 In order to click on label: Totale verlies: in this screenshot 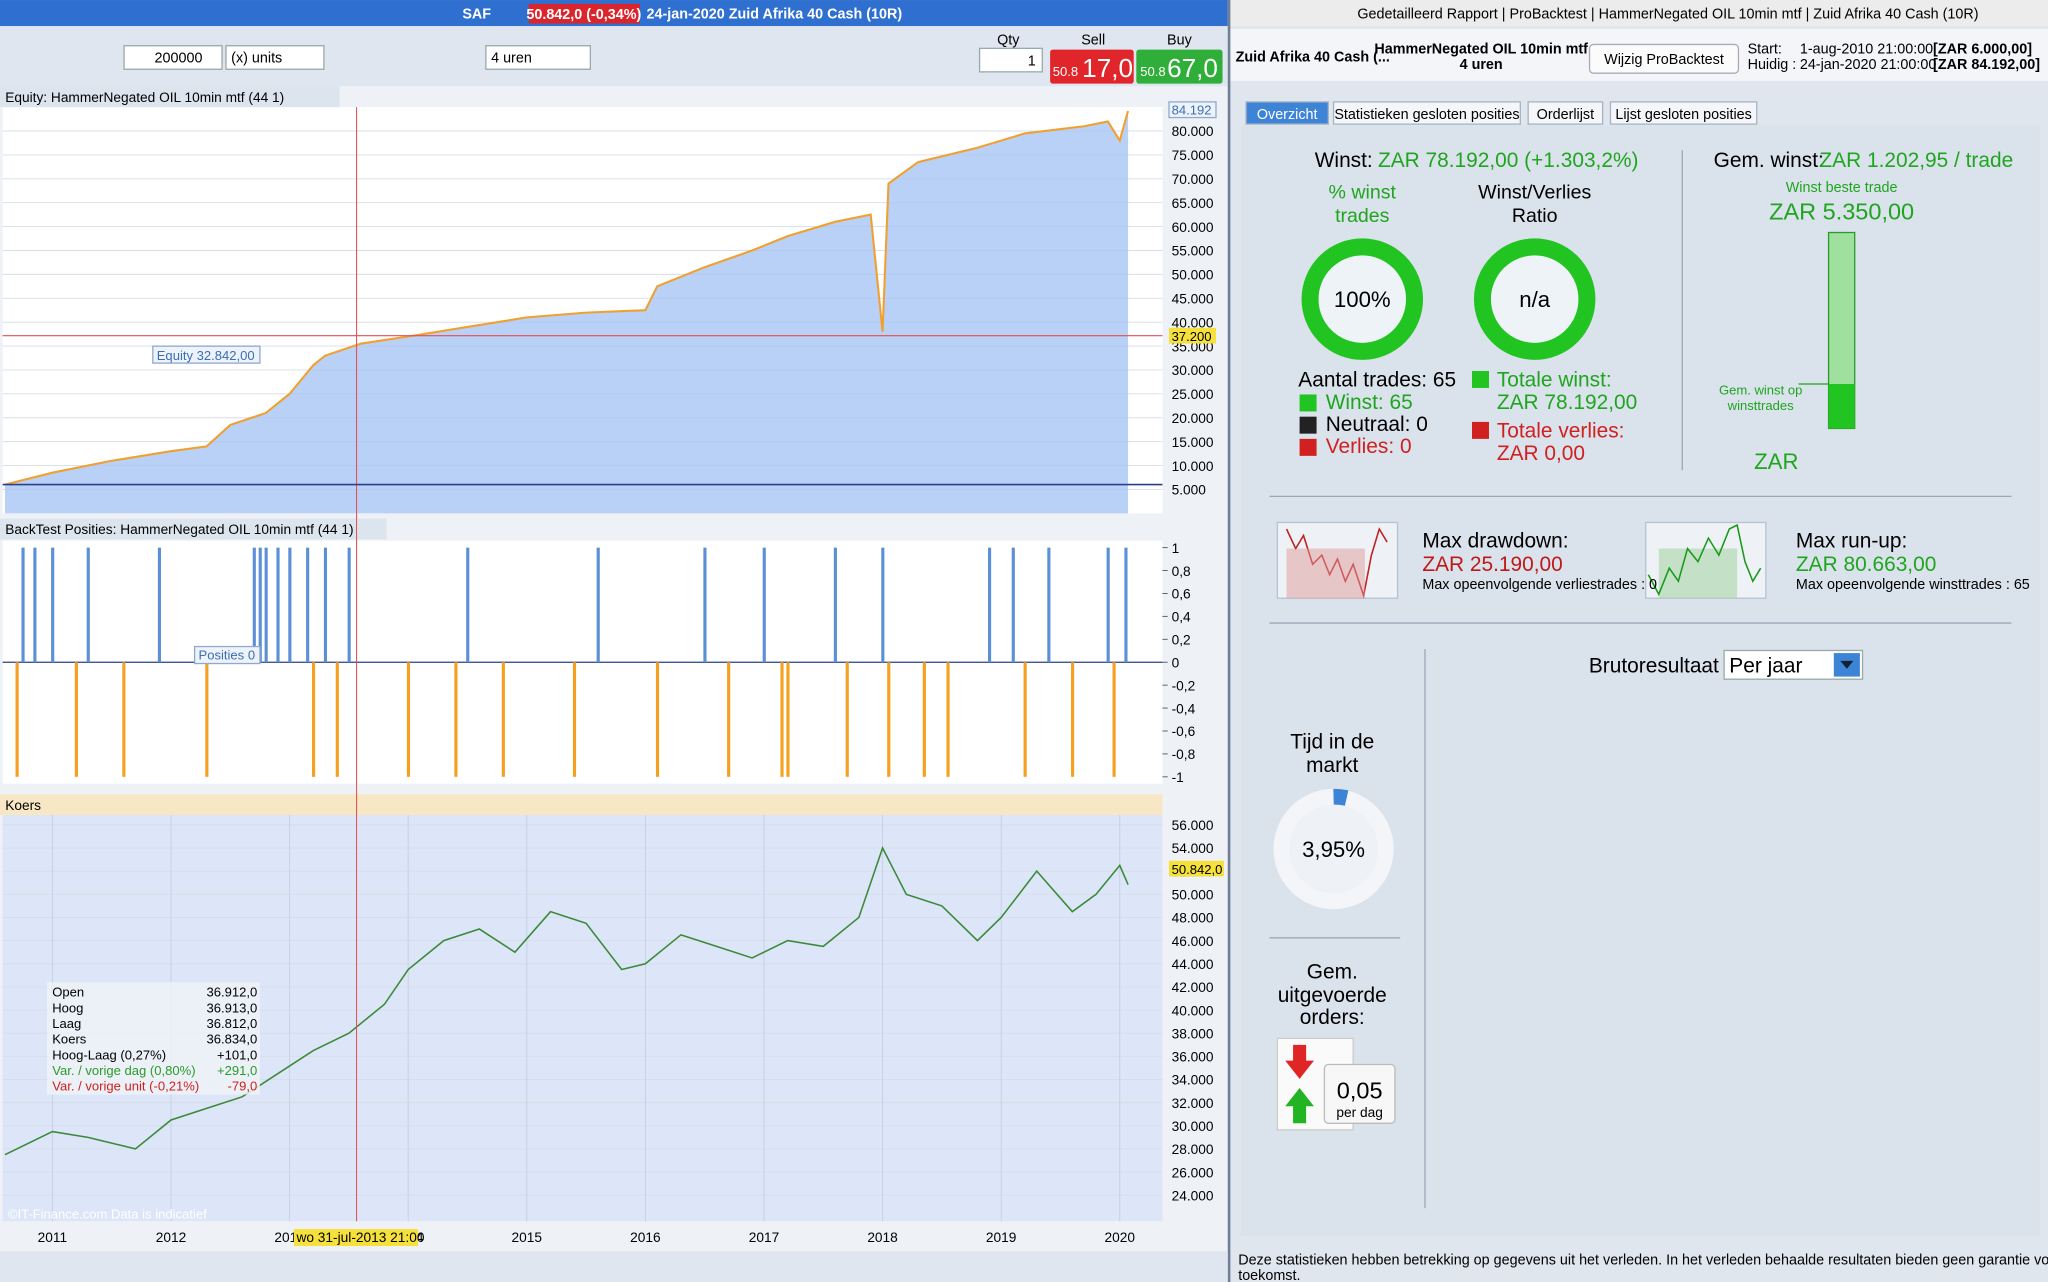, I will do `click(1561, 431)`.